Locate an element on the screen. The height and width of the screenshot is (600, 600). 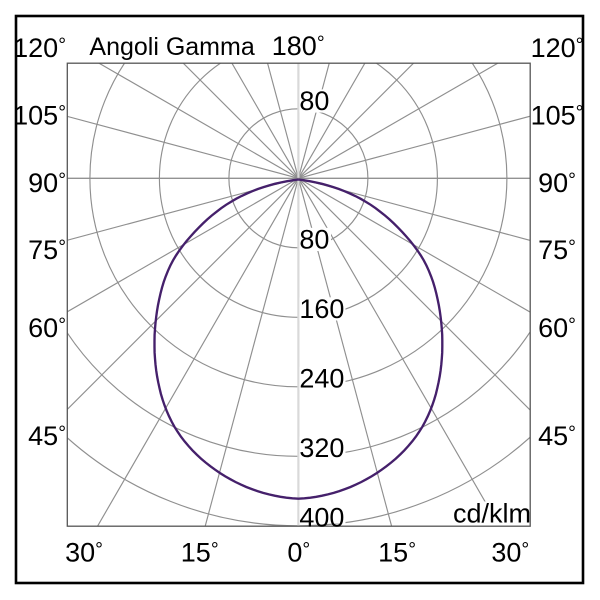
svg-text: 320 is located at coordinates (321, 448).